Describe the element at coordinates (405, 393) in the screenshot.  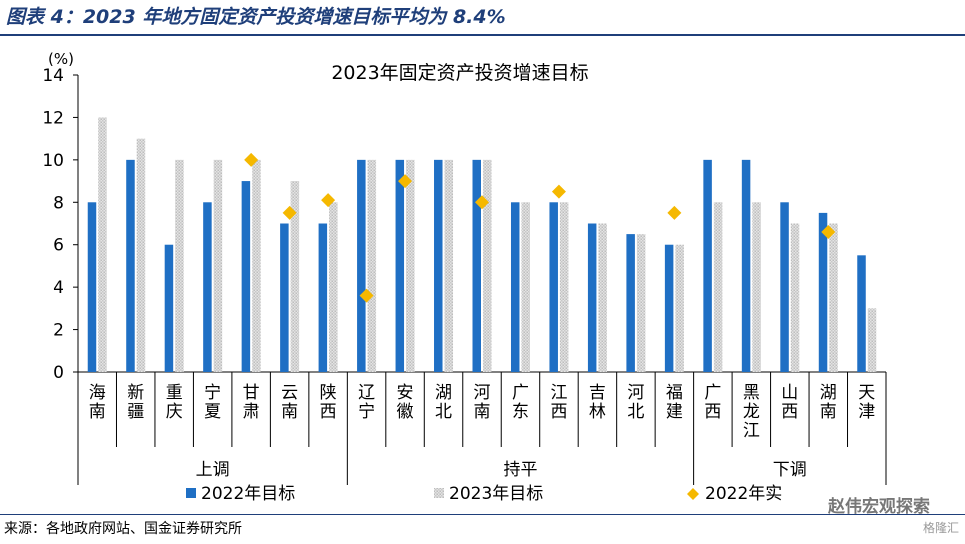
I see `x-category-label: 安` at that location.